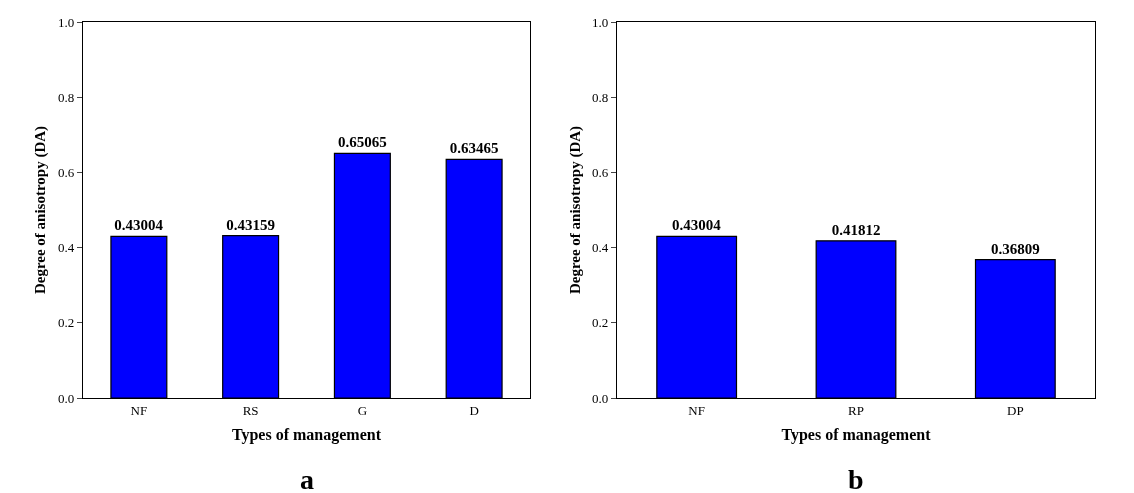  I want to click on data-label: 0.63465, so click(474, 148).